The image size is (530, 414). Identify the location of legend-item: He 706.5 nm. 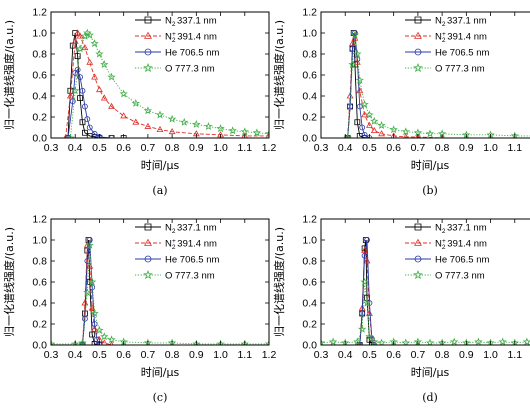
(177, 53).